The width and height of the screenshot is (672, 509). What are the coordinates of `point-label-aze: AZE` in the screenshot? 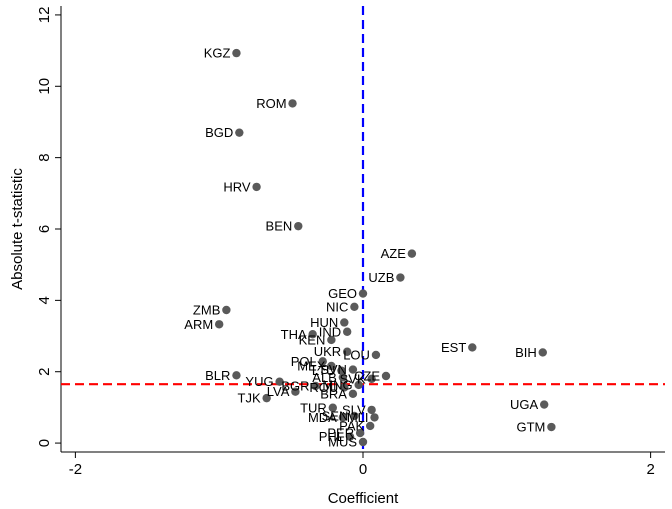 It's located at (394, 253).